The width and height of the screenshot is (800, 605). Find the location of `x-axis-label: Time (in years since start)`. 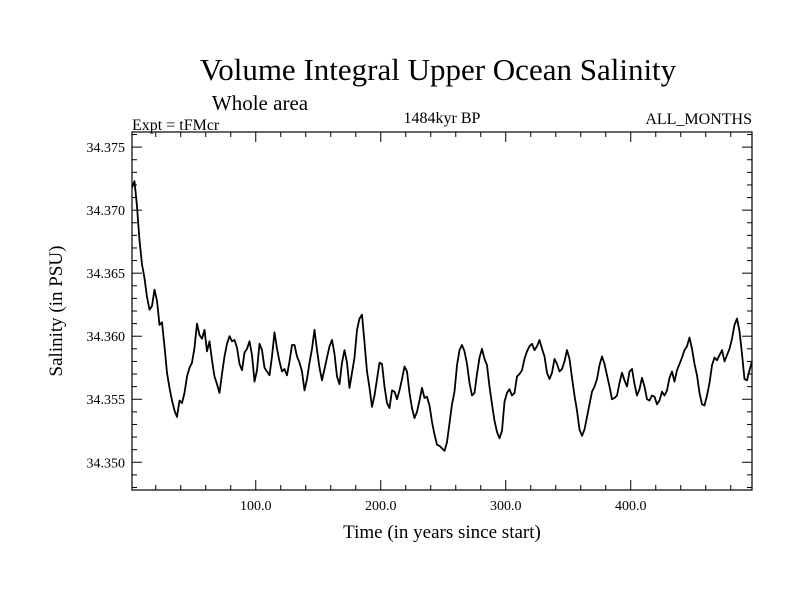

x-axis-label: Time (in years since start) is located at coordinates (442, 532).